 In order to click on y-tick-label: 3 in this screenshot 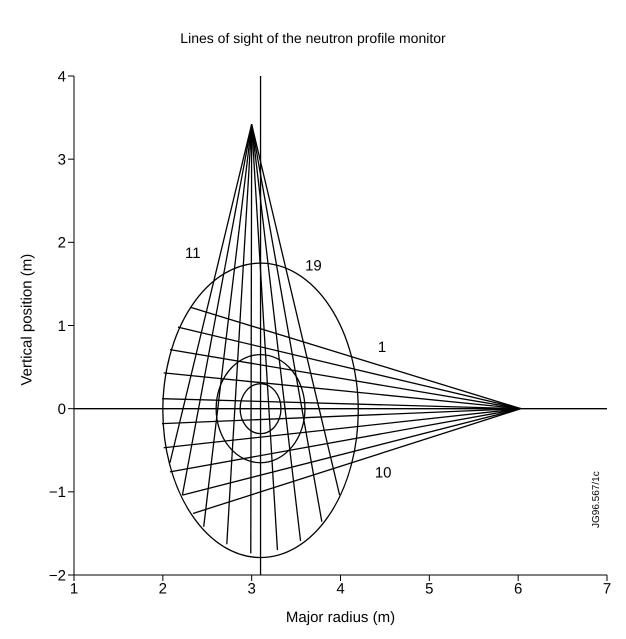, I will do `click(62, 159)`.